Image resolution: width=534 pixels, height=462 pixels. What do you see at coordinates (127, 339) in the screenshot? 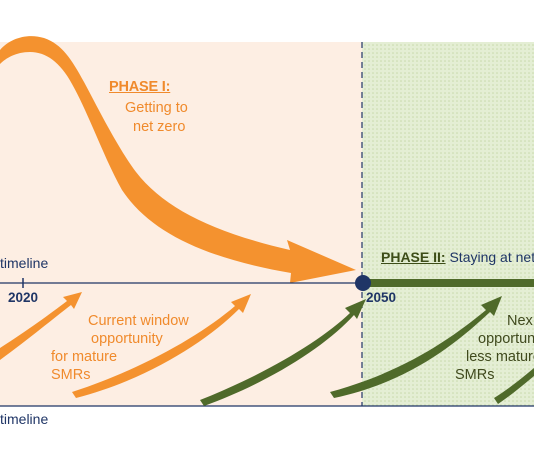
I see `current-window-line2: opportunity` at bounding box center [127, 339].